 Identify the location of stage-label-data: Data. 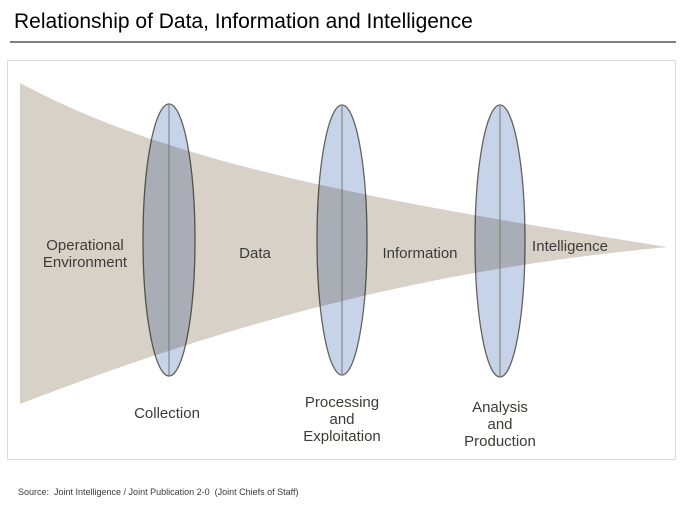
(255, 253).